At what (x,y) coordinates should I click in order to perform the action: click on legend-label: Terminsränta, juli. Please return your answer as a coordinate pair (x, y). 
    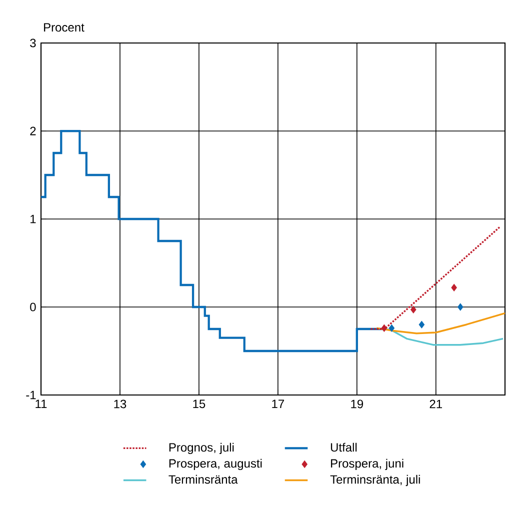
    Looking at the image, I should click on (375, 480).